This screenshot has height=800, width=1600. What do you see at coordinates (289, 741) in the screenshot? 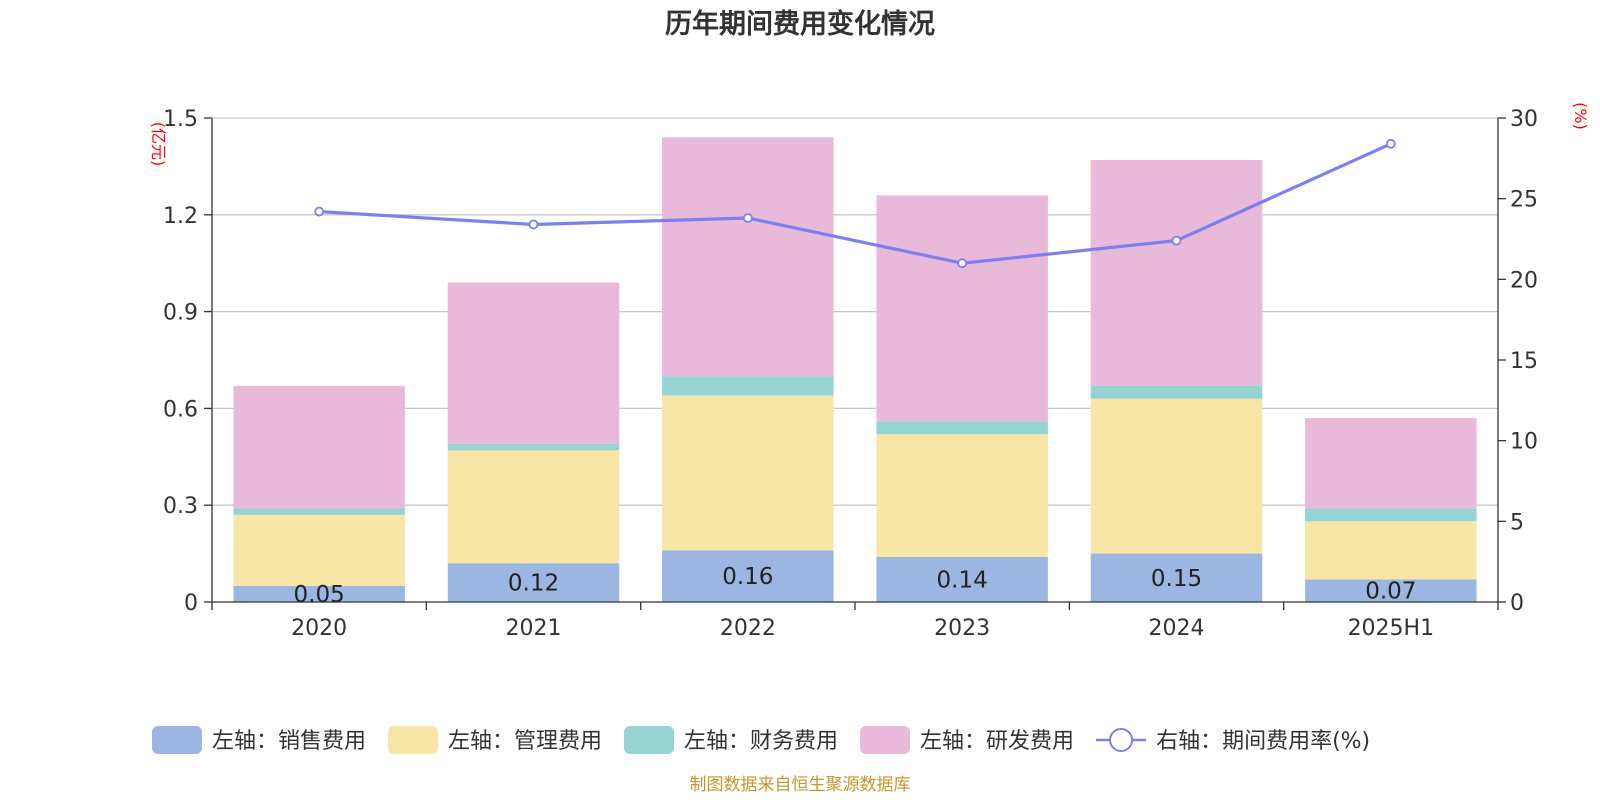
I see `legend-label: 左轴：销售费用` at bounding box center [289, 741].